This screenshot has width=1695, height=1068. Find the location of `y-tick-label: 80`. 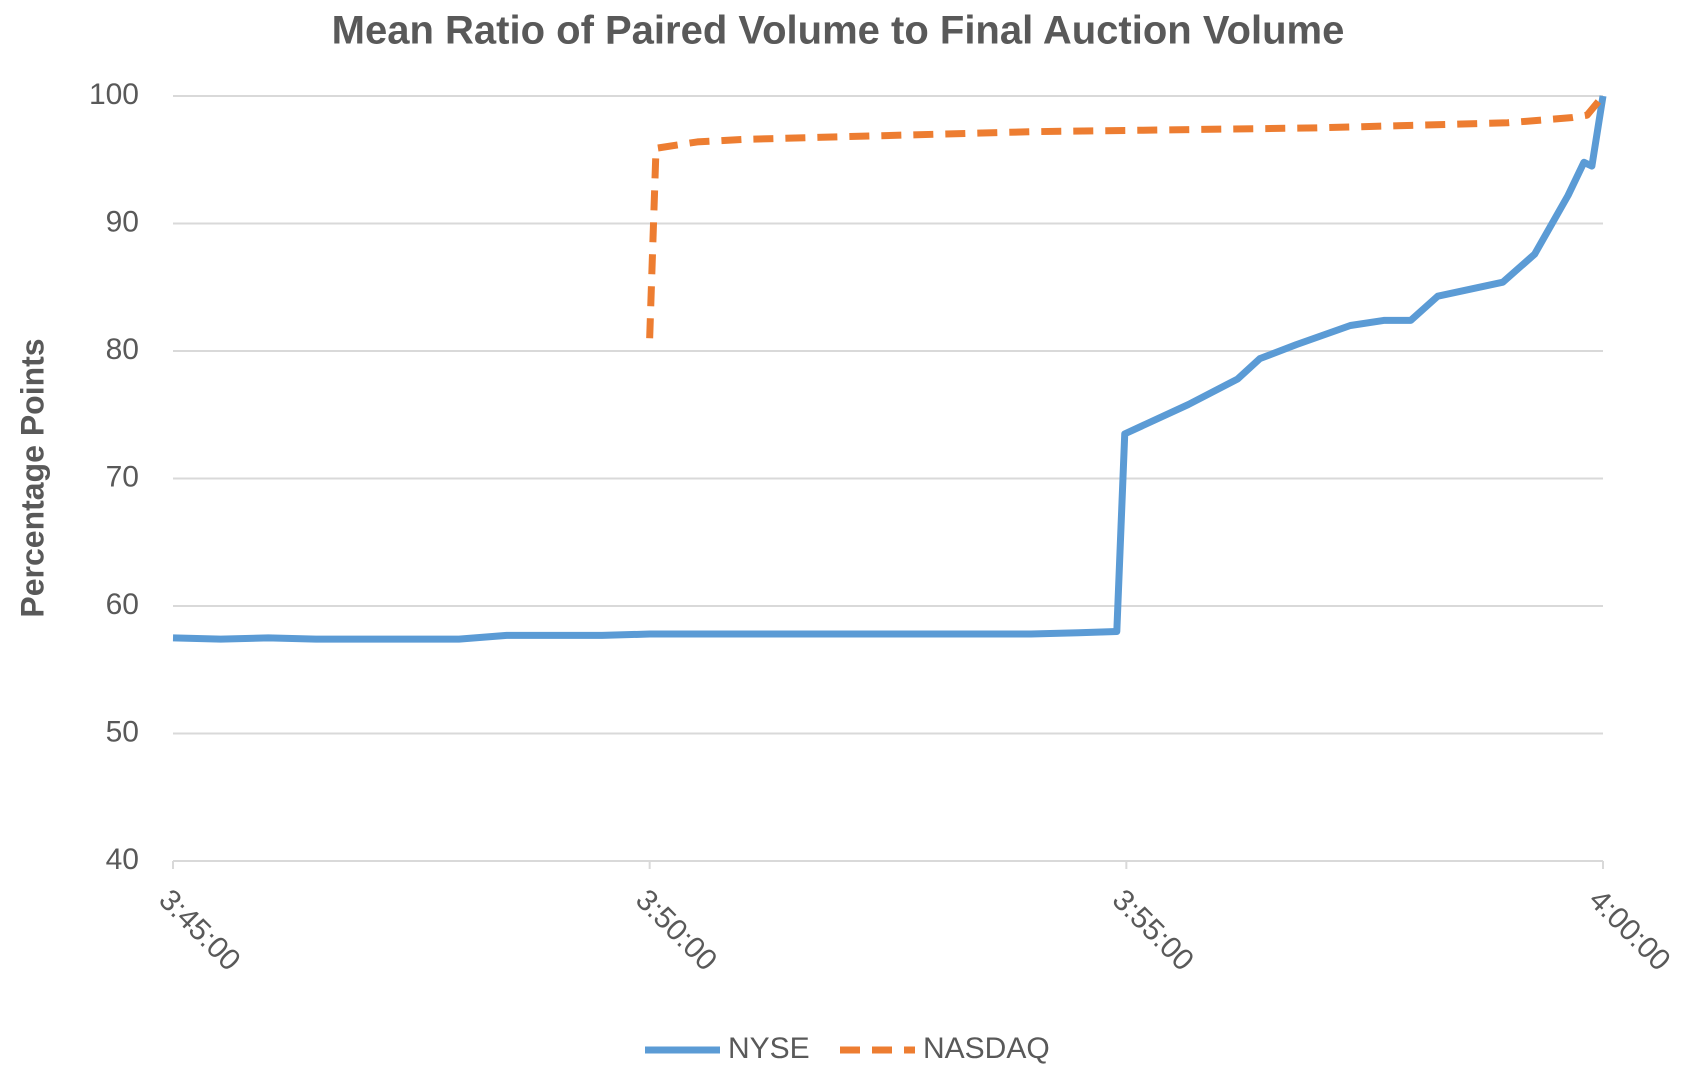

y-tick-label: 80 is located at coordinates (122, 349).